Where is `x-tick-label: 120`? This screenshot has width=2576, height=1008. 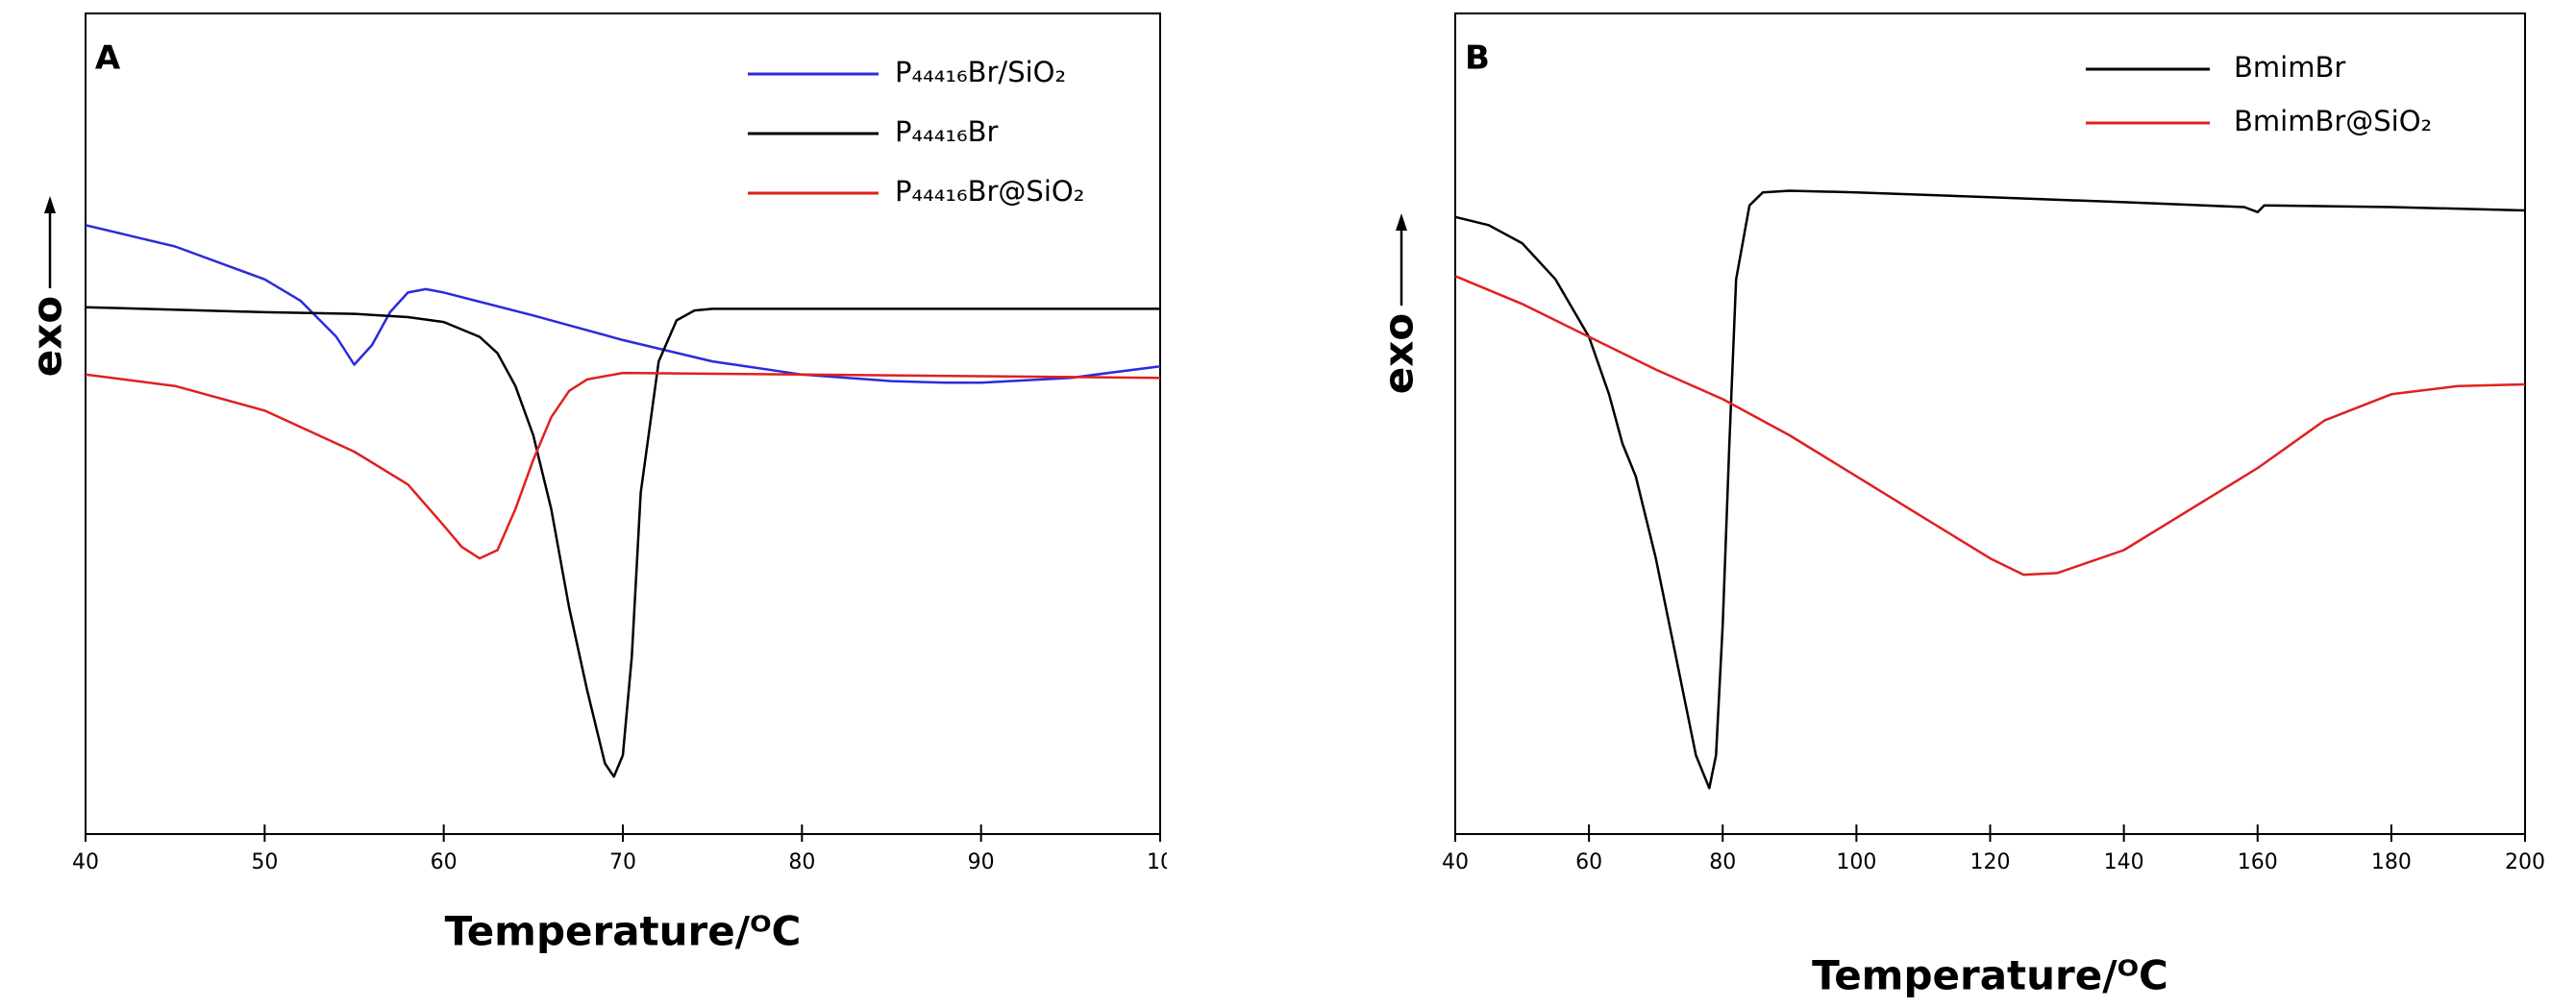 x-tick-label: 120 is located at coordinates (1991, 862).